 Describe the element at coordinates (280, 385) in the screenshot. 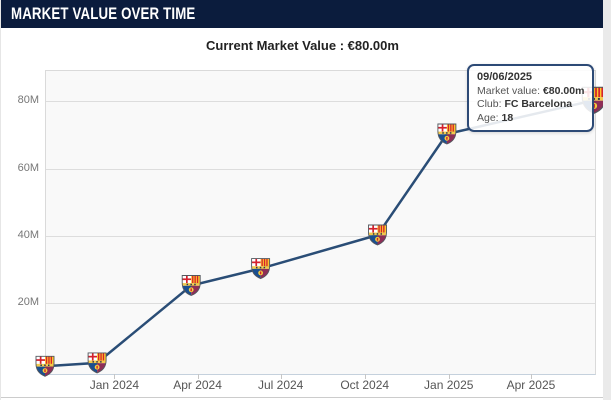

I see `x-axis-label: Jul 2024` at that location.